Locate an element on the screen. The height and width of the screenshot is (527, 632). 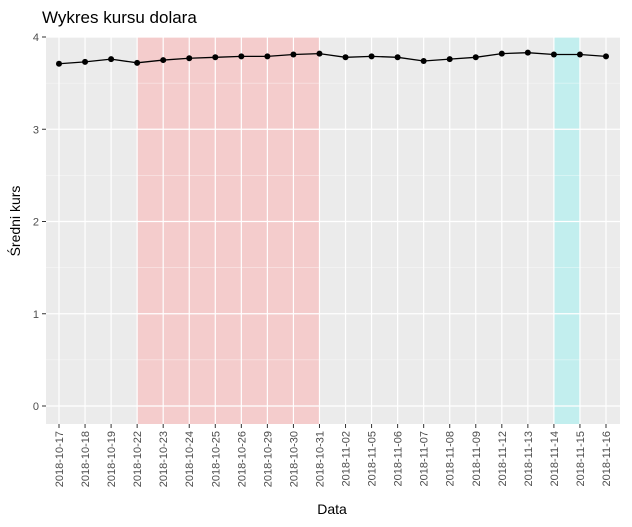
chart-title: Wykres kursu dolara is located at coordinates (119, 17).